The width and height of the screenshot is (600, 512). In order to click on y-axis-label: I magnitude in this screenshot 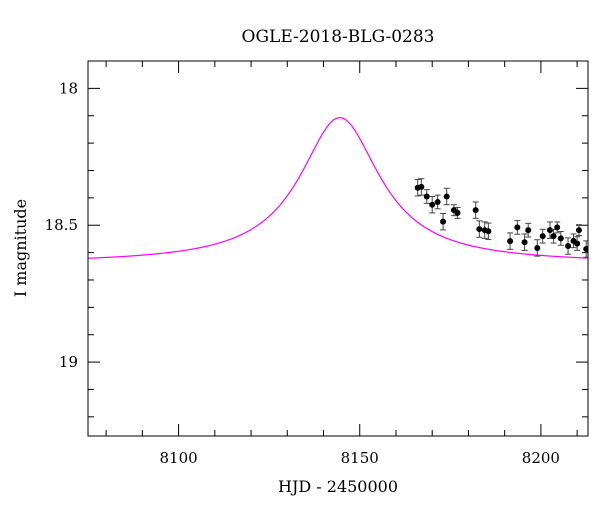, I will do `click(20, 248)`.